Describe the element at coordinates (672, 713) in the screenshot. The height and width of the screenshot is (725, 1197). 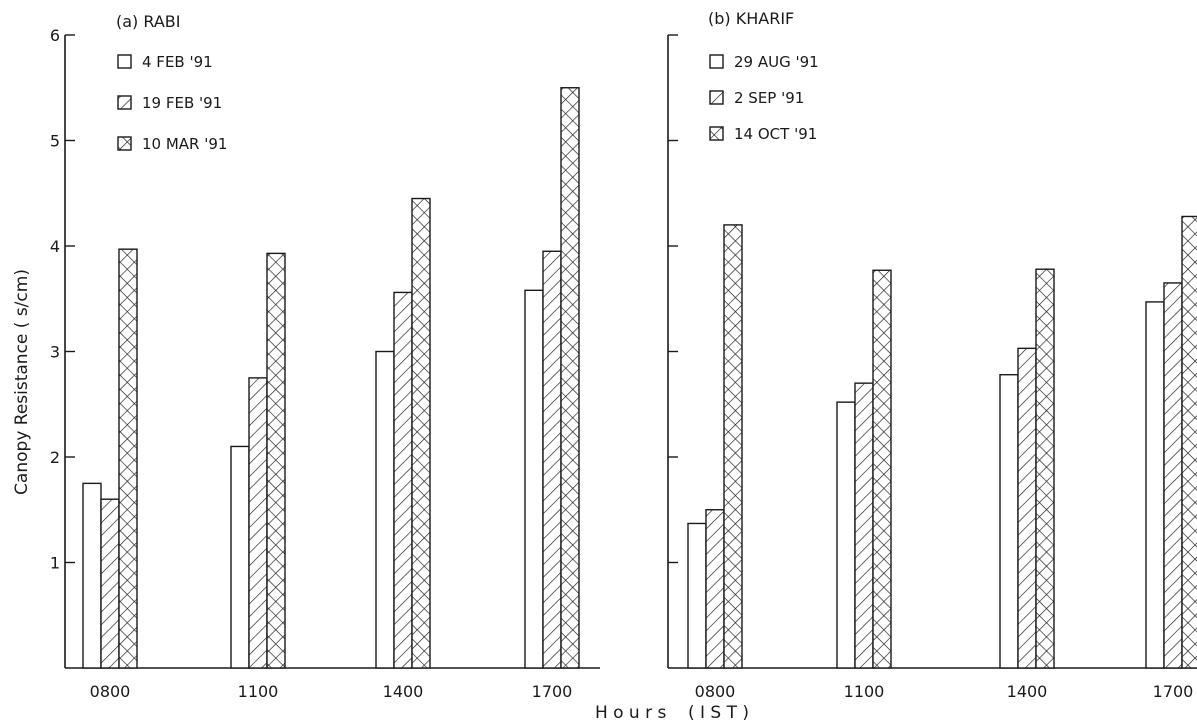
I see `x-axis-label: H o u r s ( I S T )` at that location.